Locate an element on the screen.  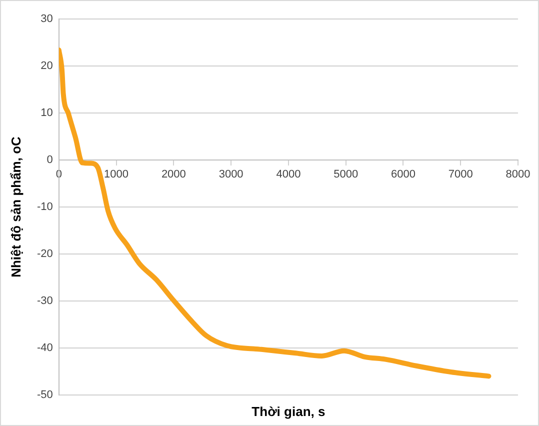
y-tick-label: 0 is located at coordinates (49, 160).